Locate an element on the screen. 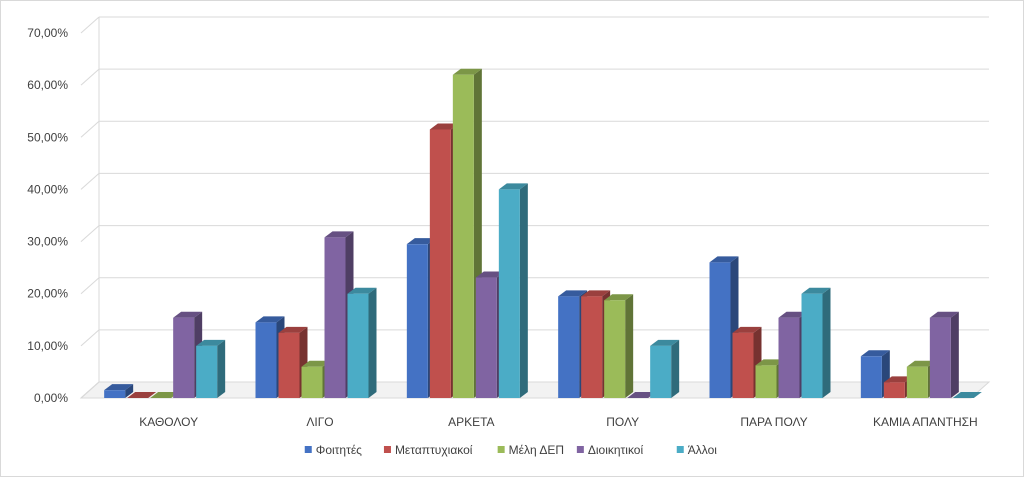 The width and height of the screenshot is (1024, 477). x-category-label: ΚΑΜΙΑ ΑΠΑΝΤΗΣΗ is located at coordinates (925, 422).